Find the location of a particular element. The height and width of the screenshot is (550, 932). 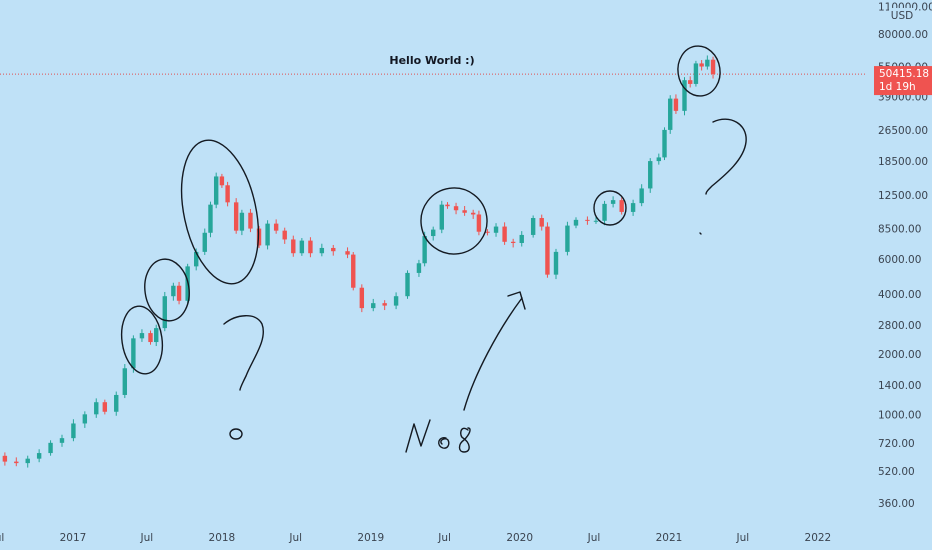

ne8-letter-n is located at coordinates (418, 436).